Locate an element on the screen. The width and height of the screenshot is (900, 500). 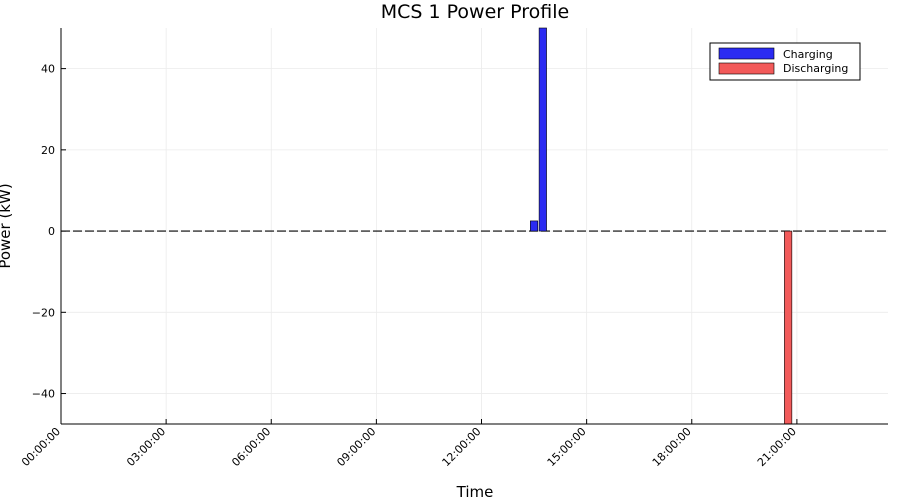
legend-label-discharging: Discharging is located at coordinates (815, 68).